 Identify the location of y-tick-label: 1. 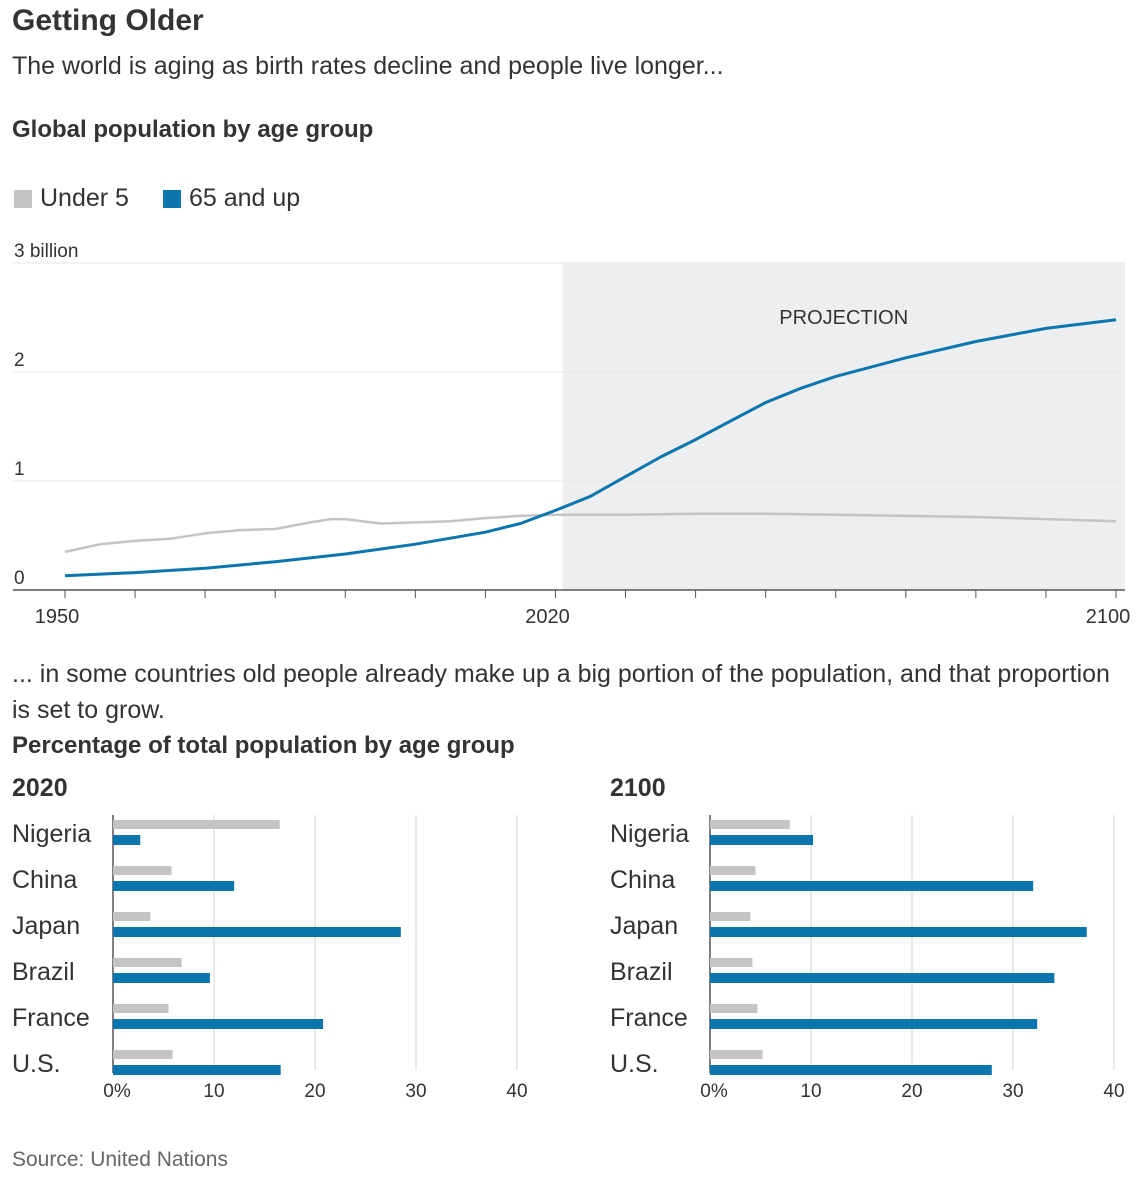
(19, 469).